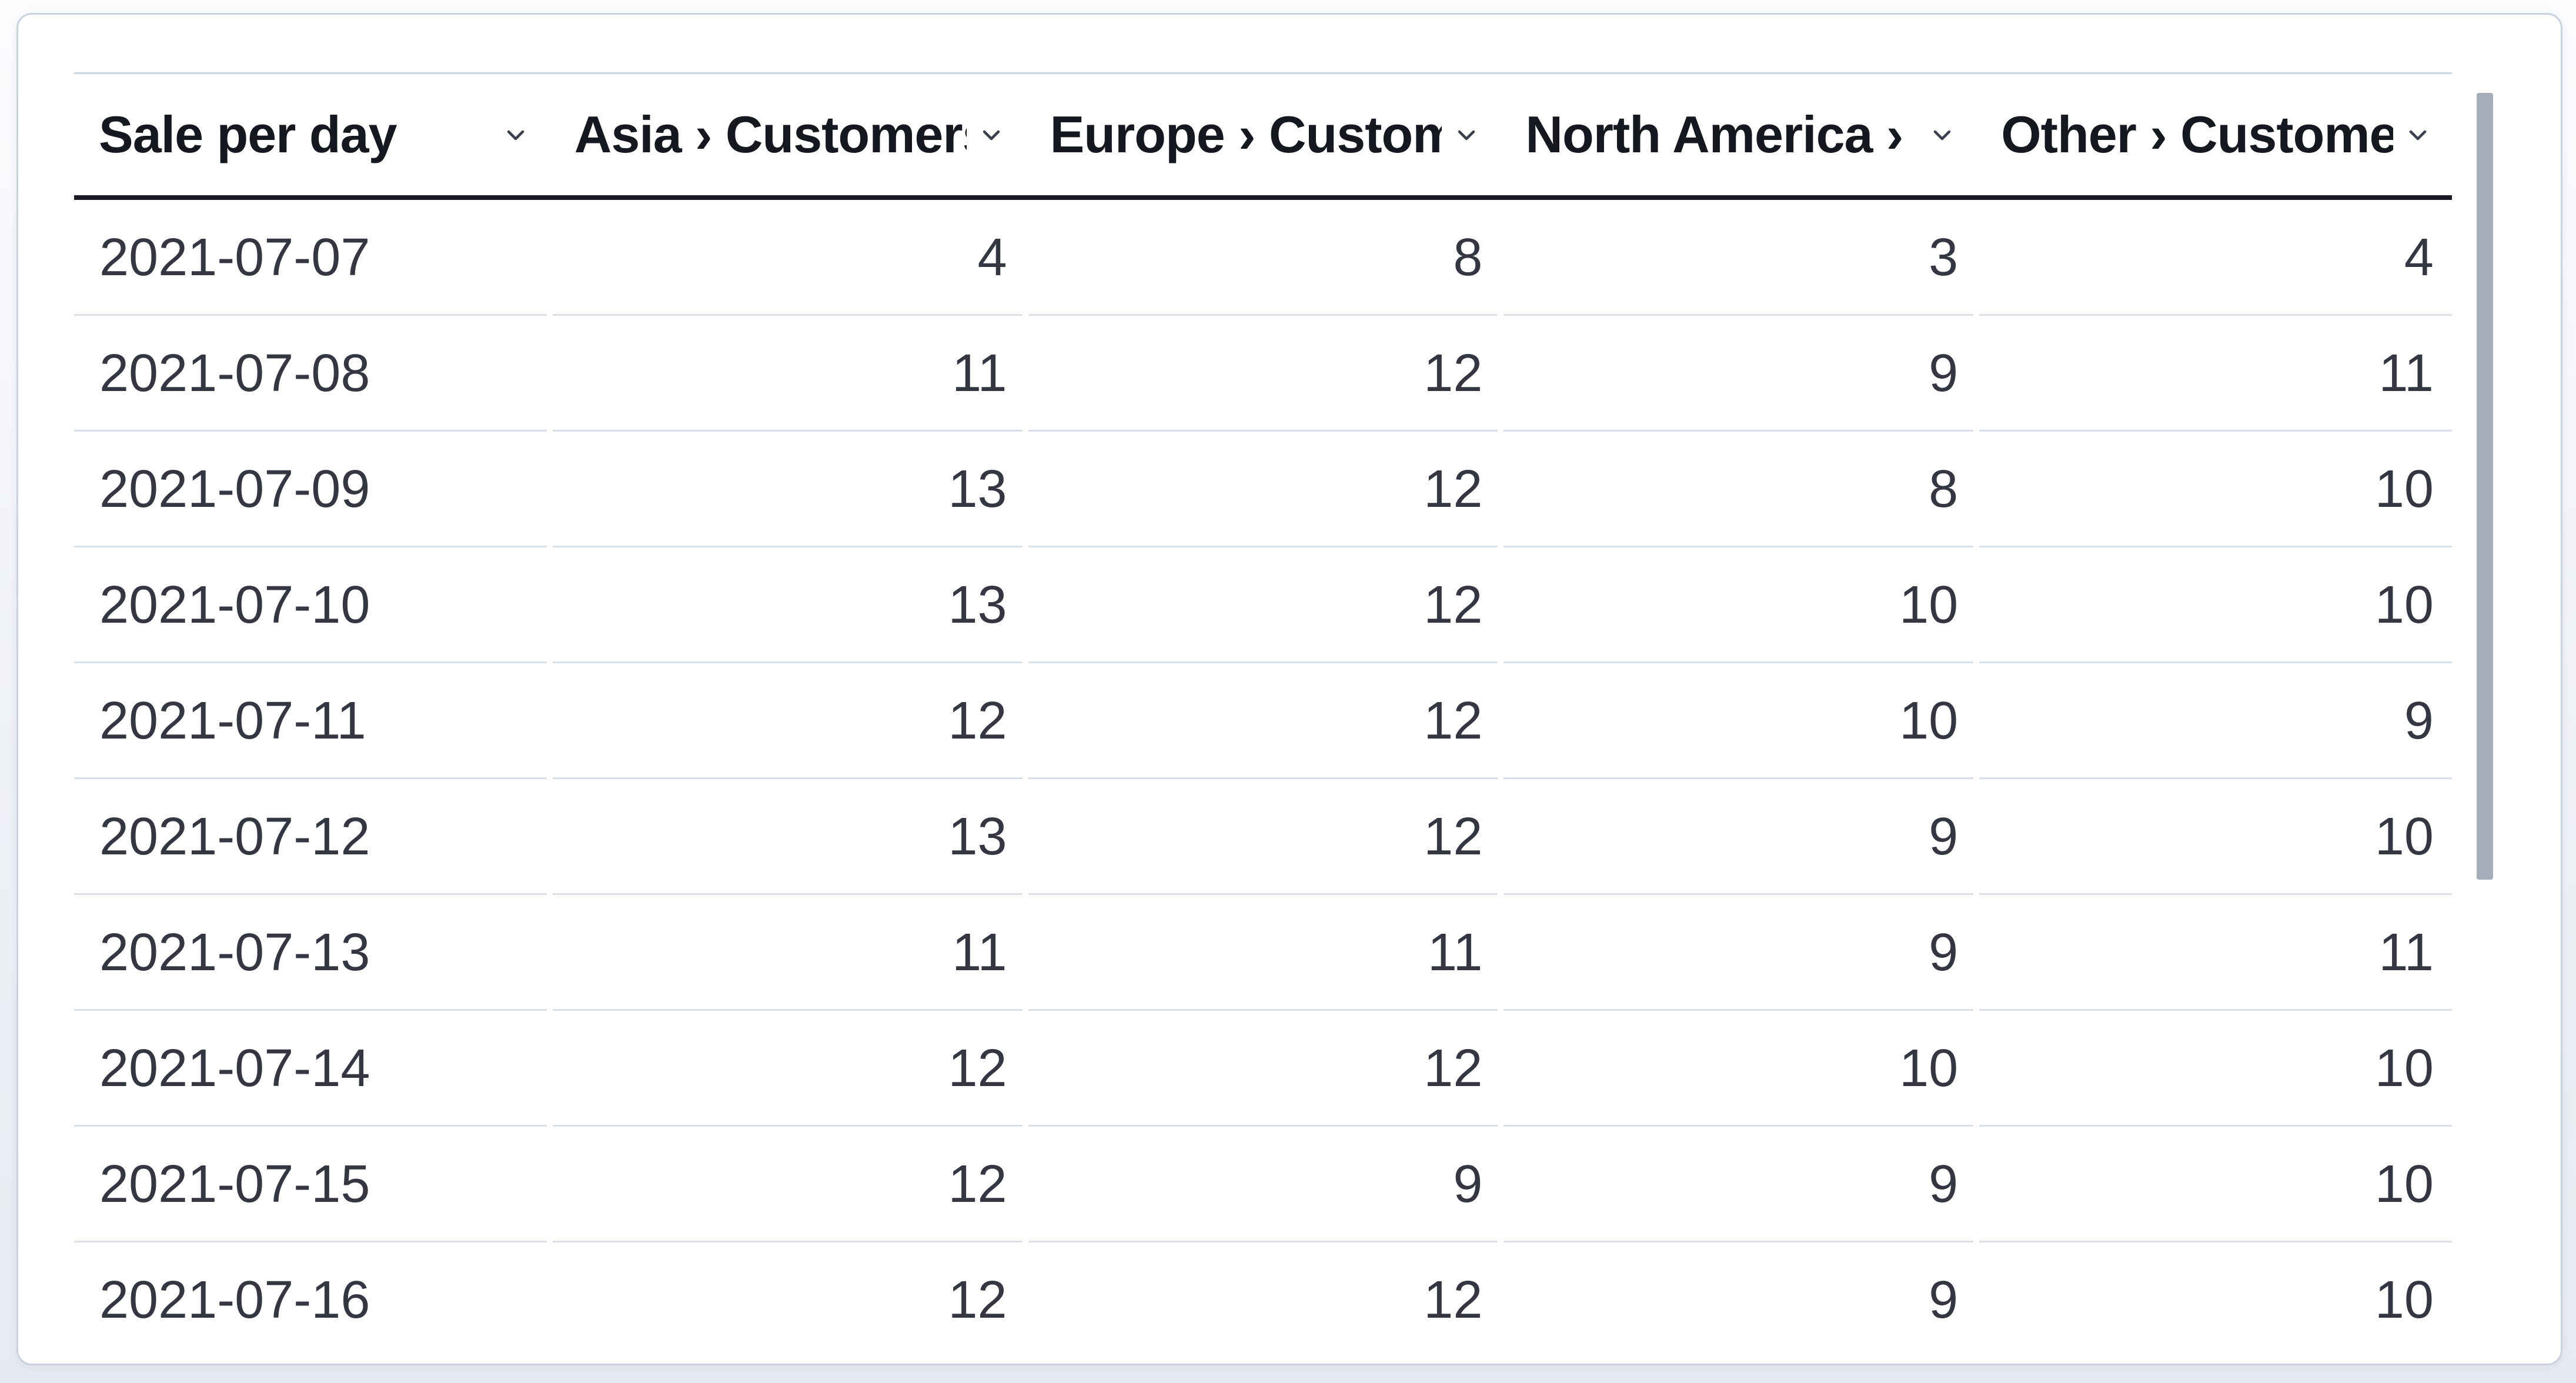 The image size is (2576, 1383). Describe the element at coordinates (312, 837) in the screenshot. I see `date-cell: 2021-07-12` at that location.